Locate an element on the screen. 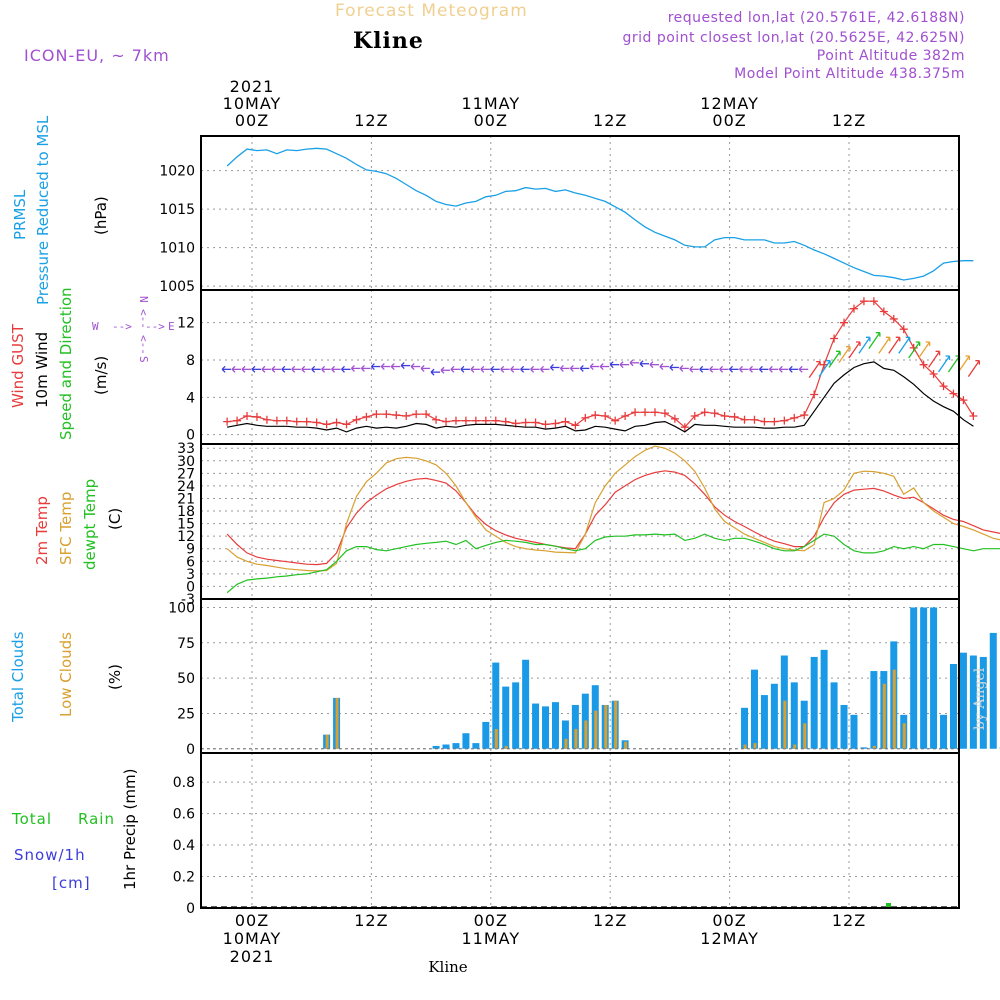 The width and height of the screenshot is (1000, 1000). panel-frame is located at coordinates (580, 521).